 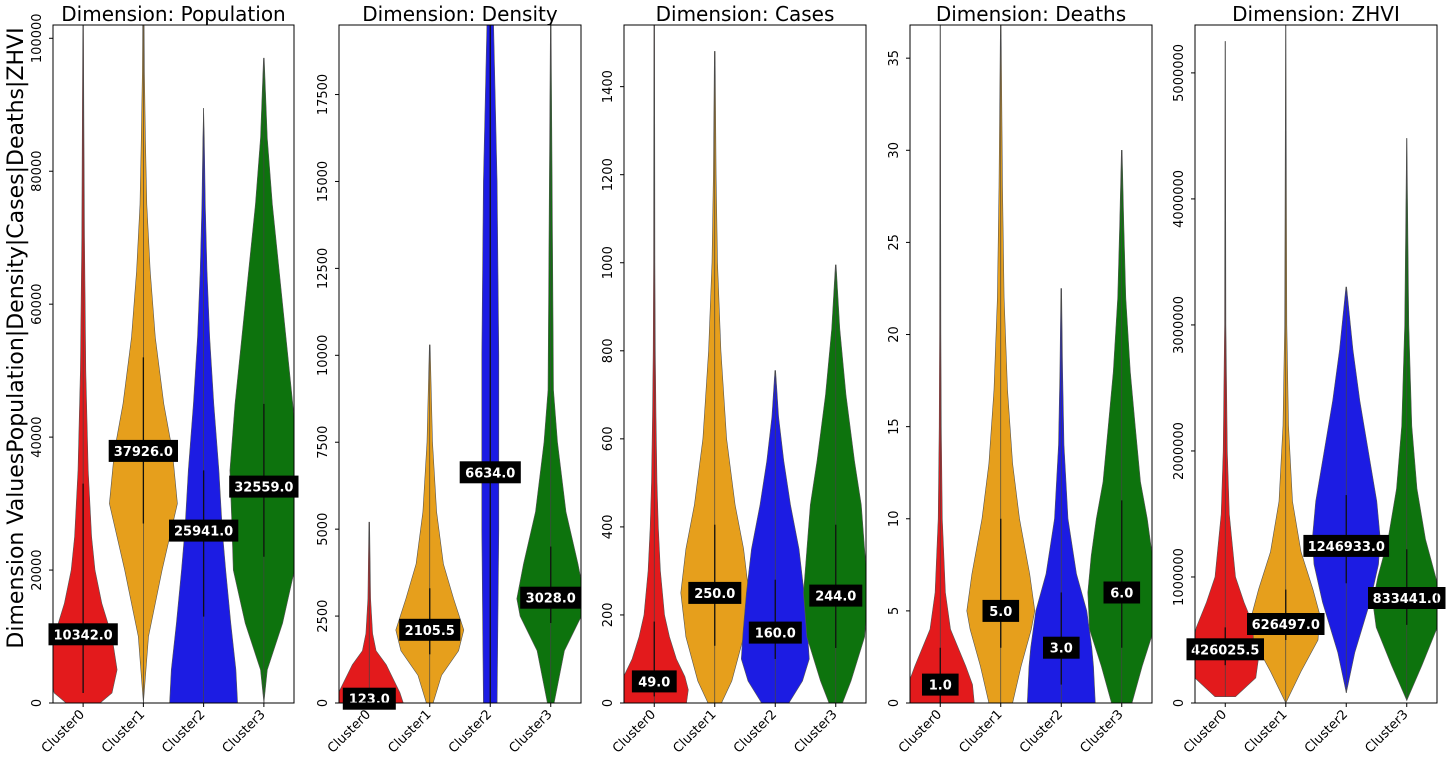 I want to click on panel-title: Dimension: Density, so click(x=460, y=14).